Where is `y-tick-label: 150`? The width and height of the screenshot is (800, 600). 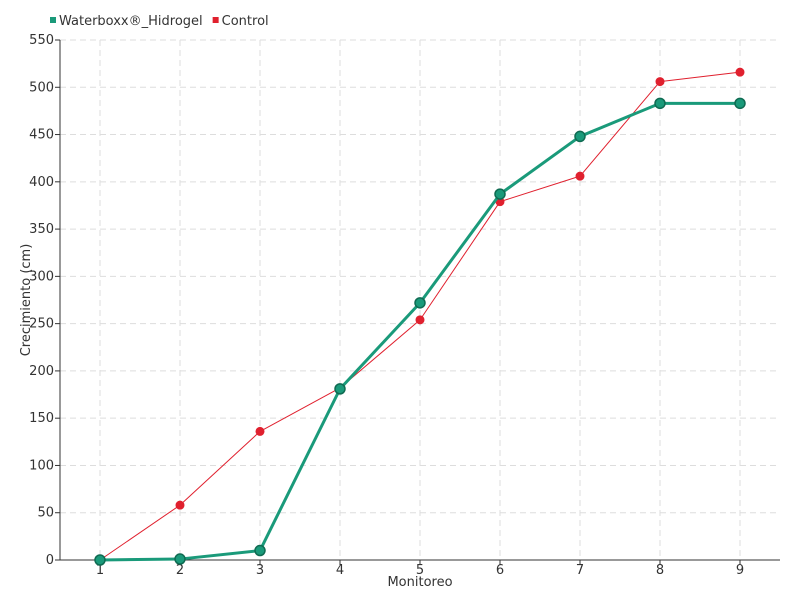 y-tick-label: 150 is located at coordinates (41, 418).